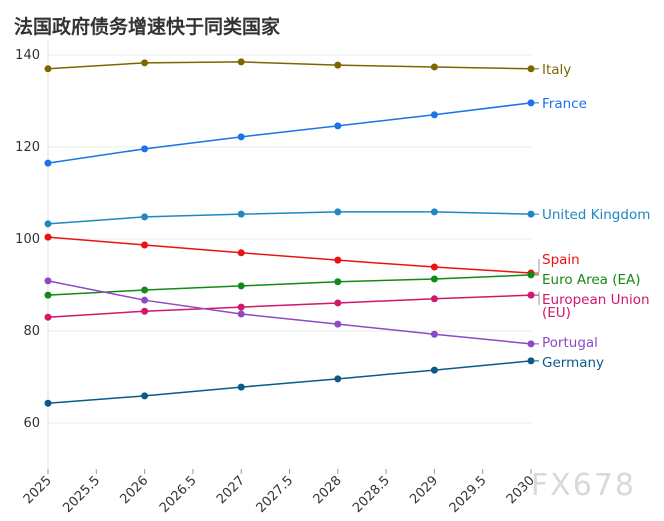 This screenshot has width=664, height=521. What do you see at coordinates (27, 147) in the screenshot?
I see `y-tick-label: 120` at bounding box center [27, 147].